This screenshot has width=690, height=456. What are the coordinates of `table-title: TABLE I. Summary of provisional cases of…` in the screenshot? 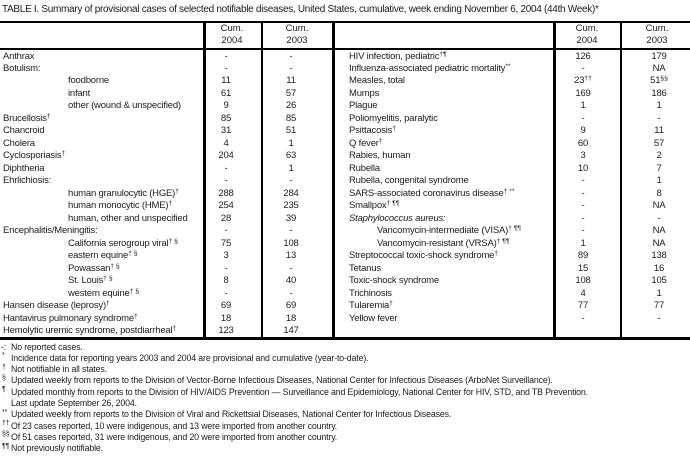 It's located at (300, 9).